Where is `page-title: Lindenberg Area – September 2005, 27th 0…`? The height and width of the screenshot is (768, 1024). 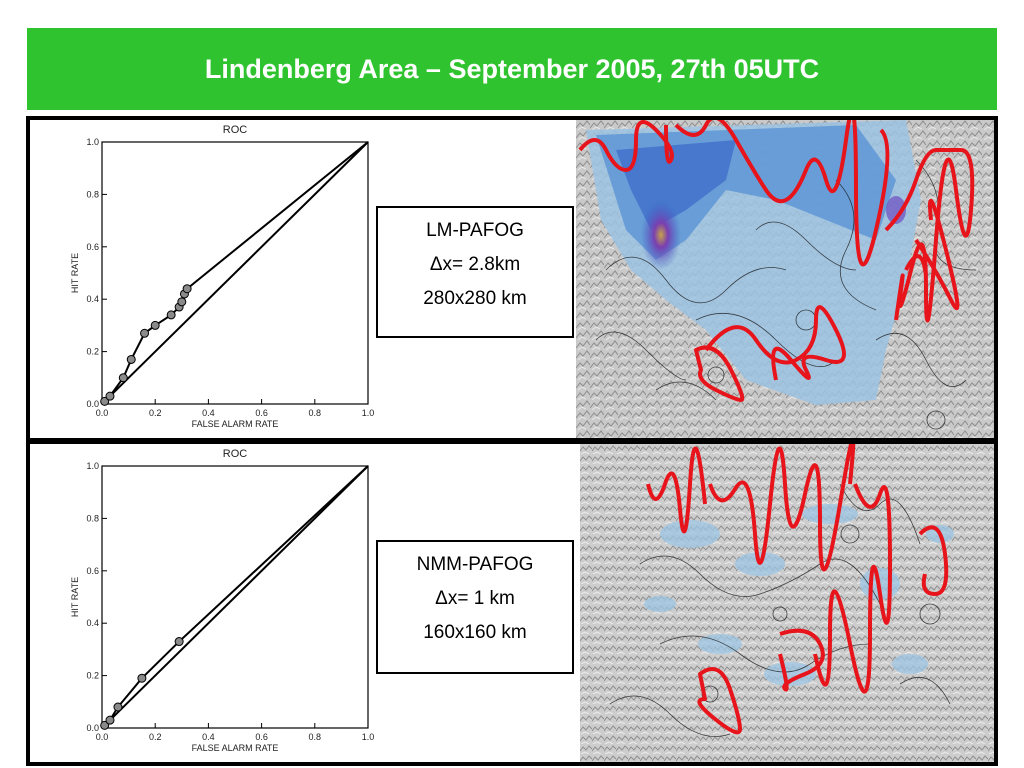
page-title: Lindenberg Area – September 2005, 27th 0… is located at coordinates (512, 68).